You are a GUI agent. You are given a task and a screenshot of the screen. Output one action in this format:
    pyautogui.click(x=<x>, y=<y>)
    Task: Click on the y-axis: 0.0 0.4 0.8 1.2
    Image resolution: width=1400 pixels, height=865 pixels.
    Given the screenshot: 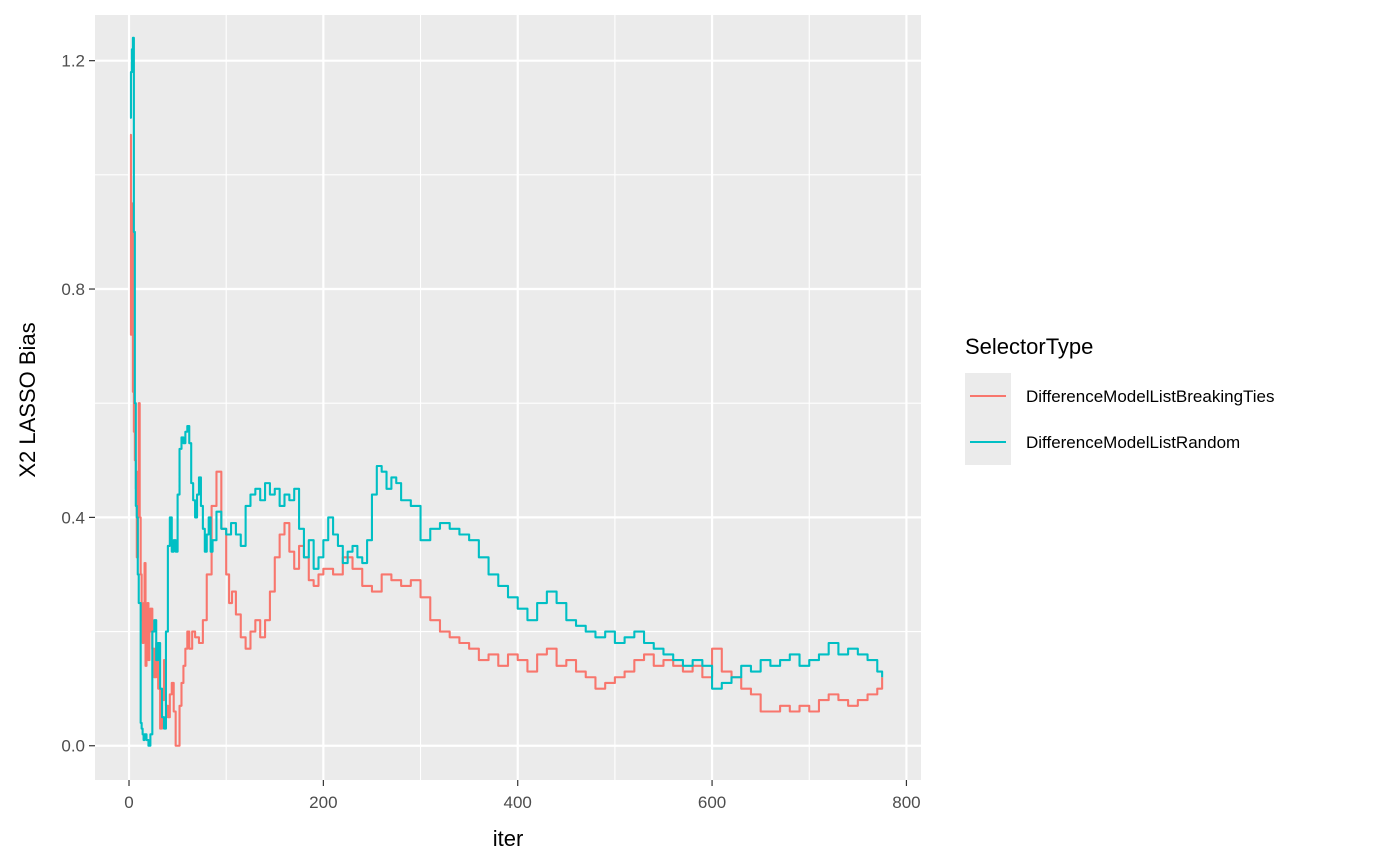 What is the action you would take?
    pyautogui.click(x=78, y=404)
    